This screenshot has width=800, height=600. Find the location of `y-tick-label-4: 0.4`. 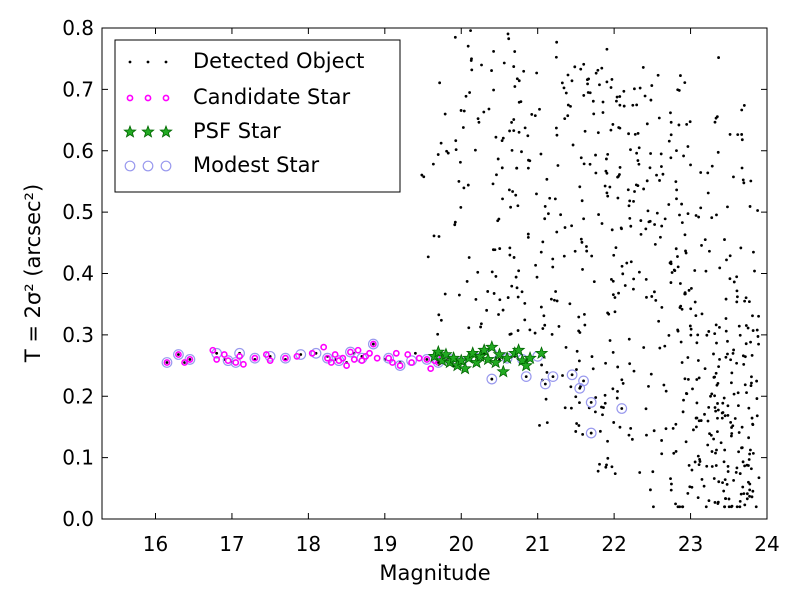

y-tick-label-4: 0.4 is located at coordinates (78, 274).